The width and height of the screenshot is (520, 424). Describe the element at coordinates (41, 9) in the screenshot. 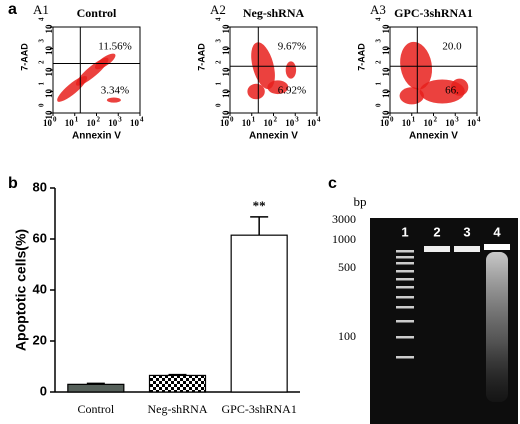

I see `panel-tag: A1` at that location.